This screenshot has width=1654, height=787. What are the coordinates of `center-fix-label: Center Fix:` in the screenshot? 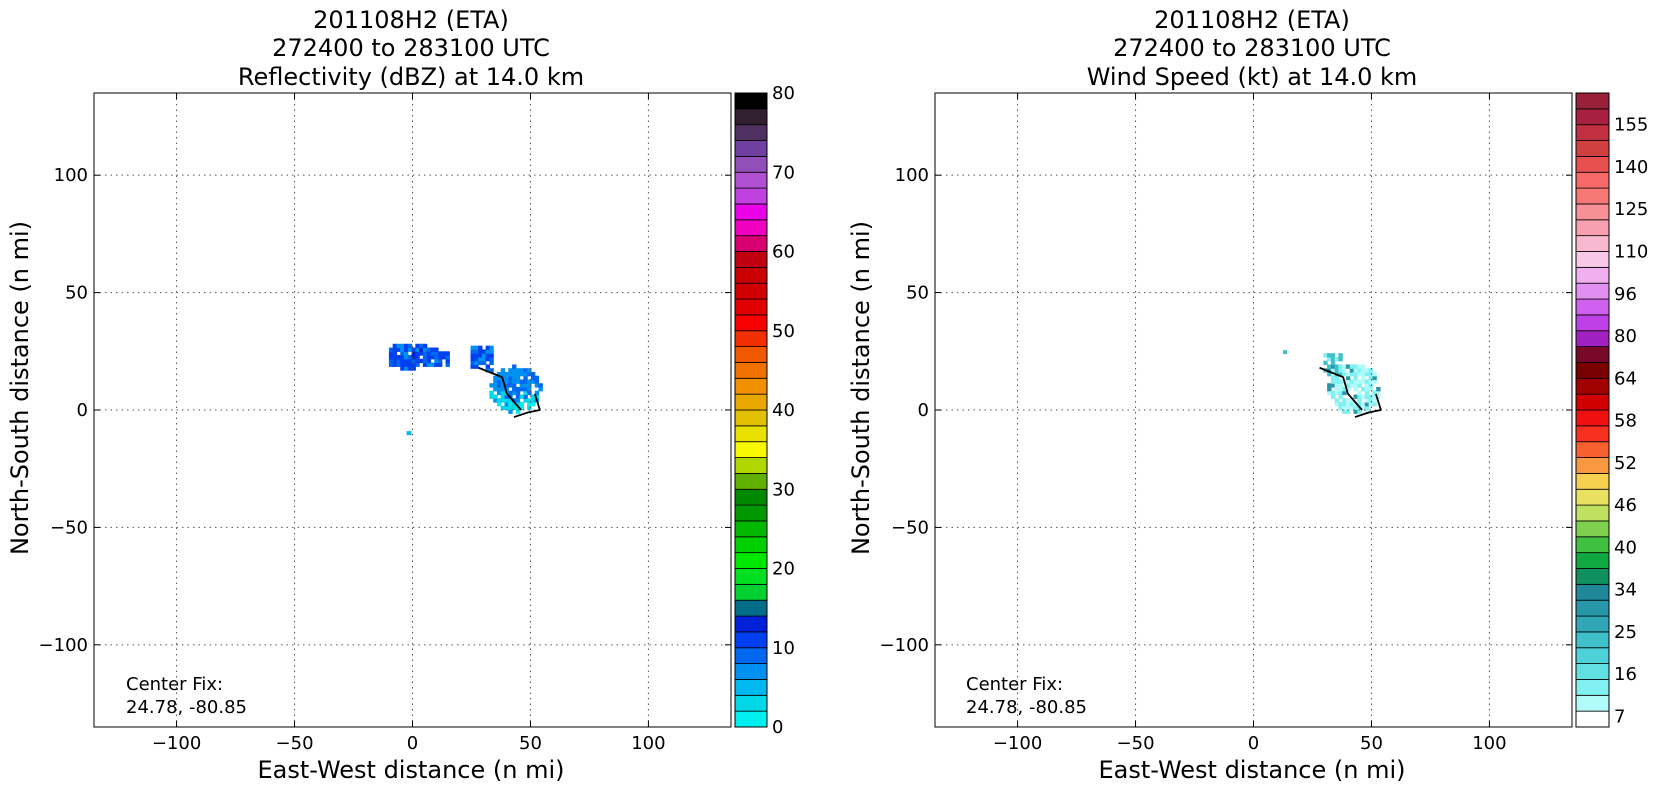 It's located at (174, 684).